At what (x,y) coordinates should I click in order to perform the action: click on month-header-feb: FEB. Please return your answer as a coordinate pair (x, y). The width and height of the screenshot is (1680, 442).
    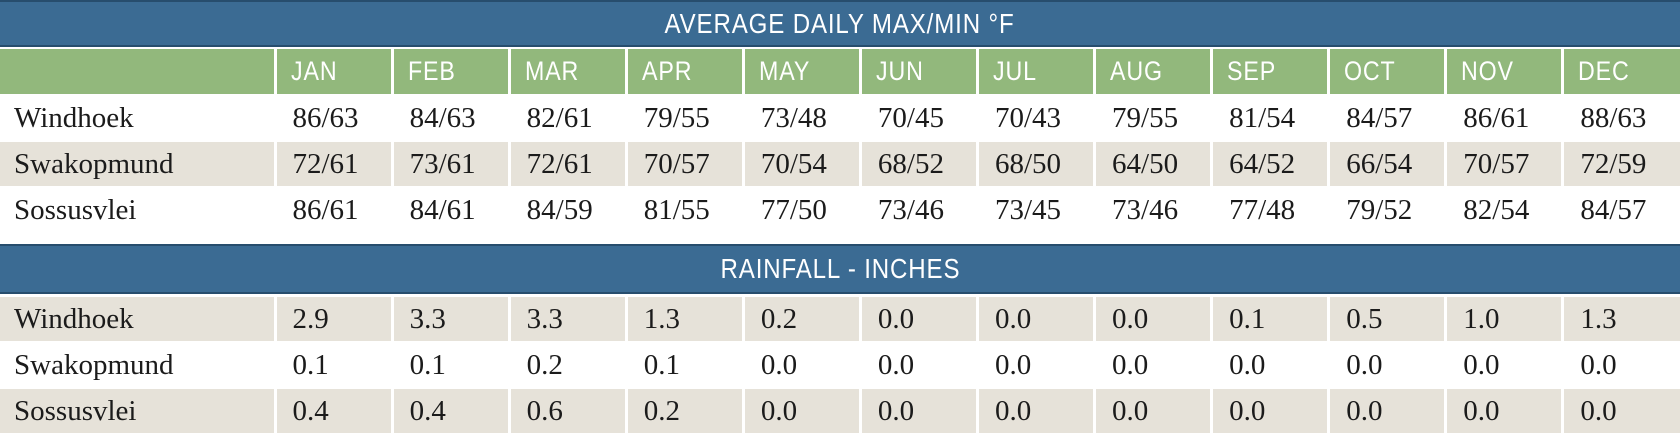
    Looking at the image, I should click on (450, 71).